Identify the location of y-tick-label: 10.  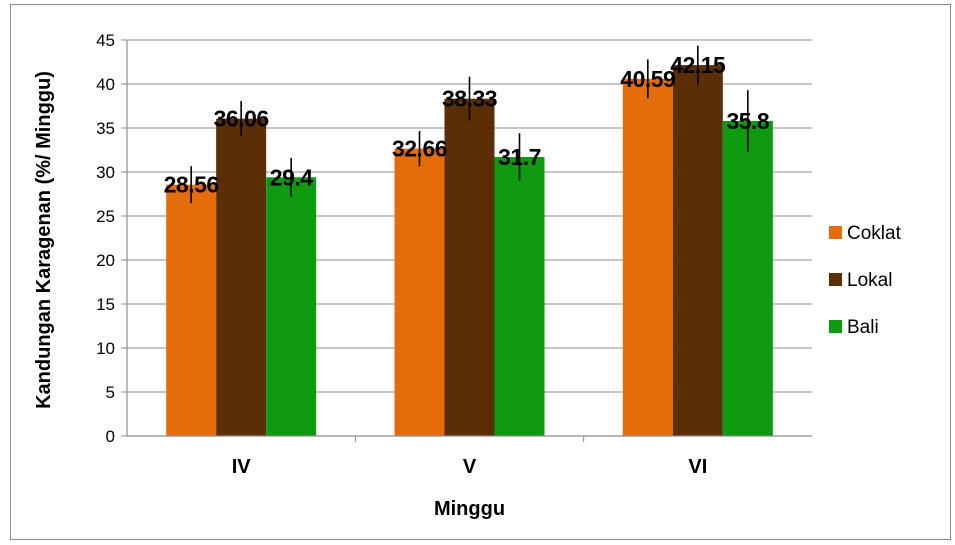
(105, 348).